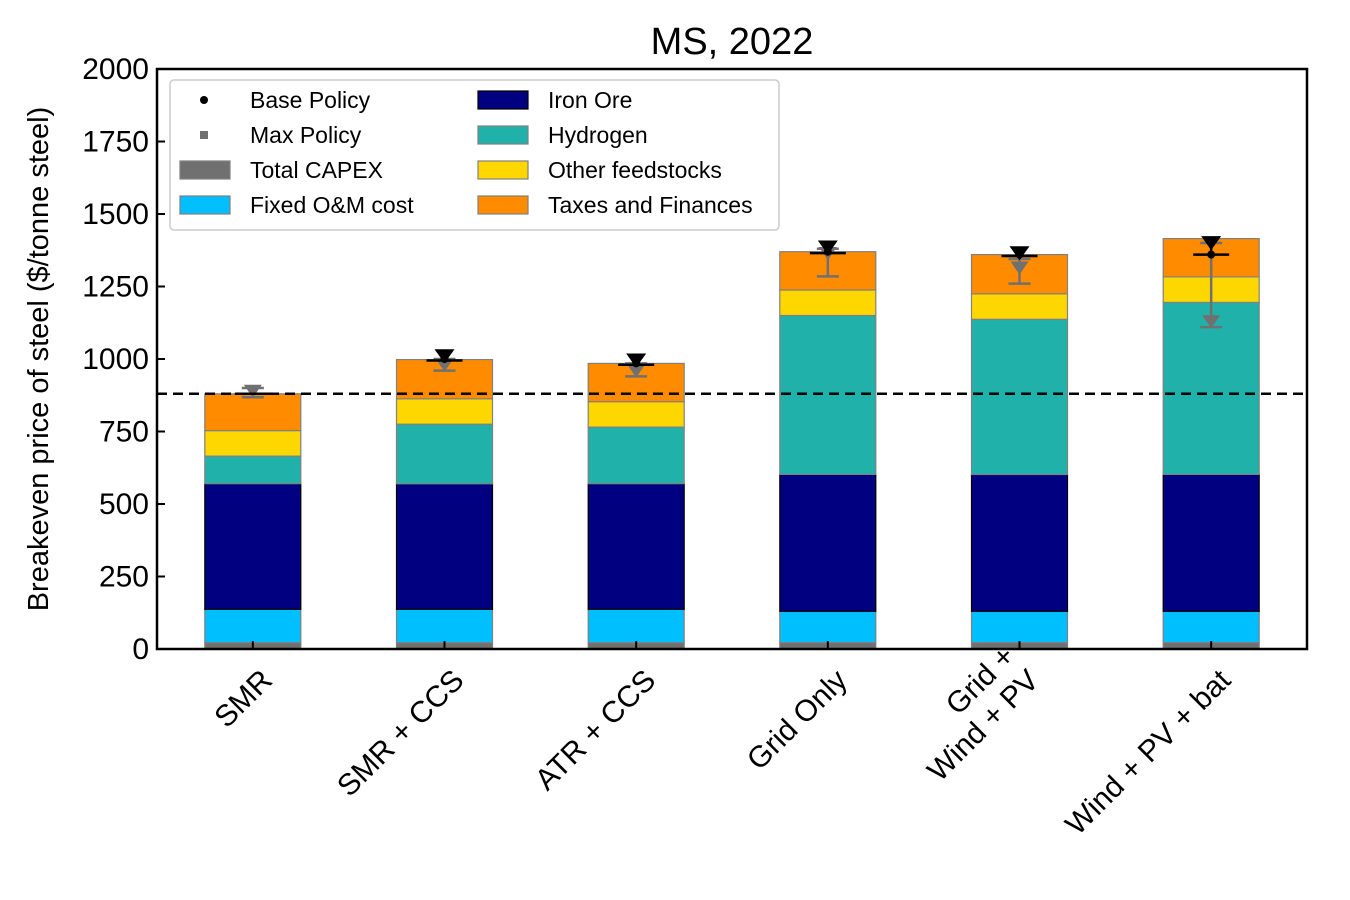 The width and height of the screenshot is (1350, 900). Describe the element at coordinates (503, 100) in the screenshot. I see `legend-swatch-iron-ore` at that location.